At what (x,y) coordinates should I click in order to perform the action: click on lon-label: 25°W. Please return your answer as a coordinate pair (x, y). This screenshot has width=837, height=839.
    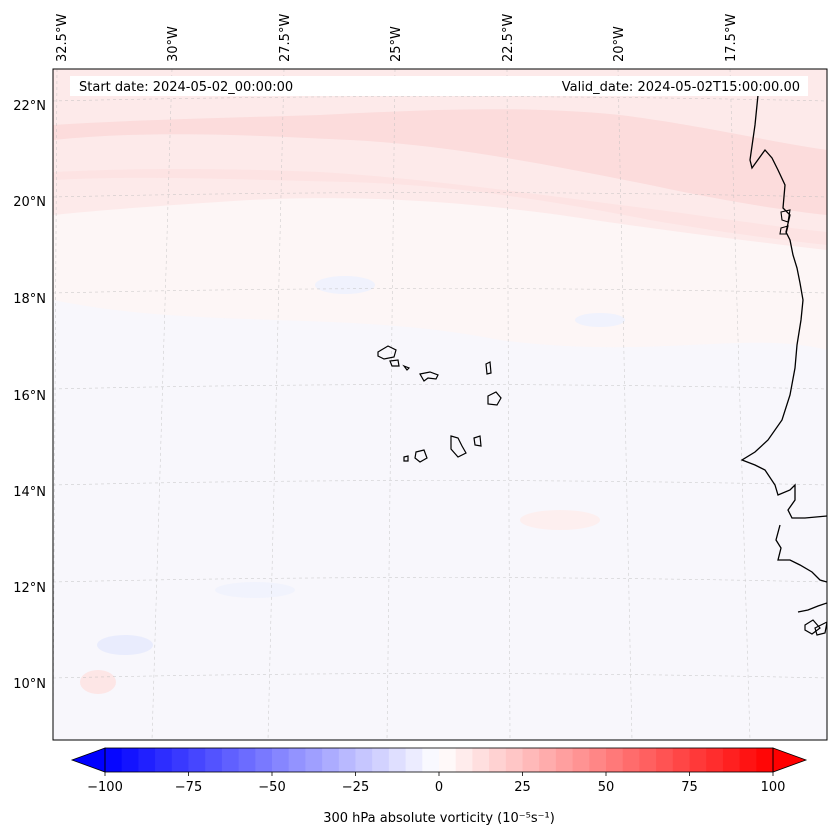
    Looking at the image, I should click on (396, 44).